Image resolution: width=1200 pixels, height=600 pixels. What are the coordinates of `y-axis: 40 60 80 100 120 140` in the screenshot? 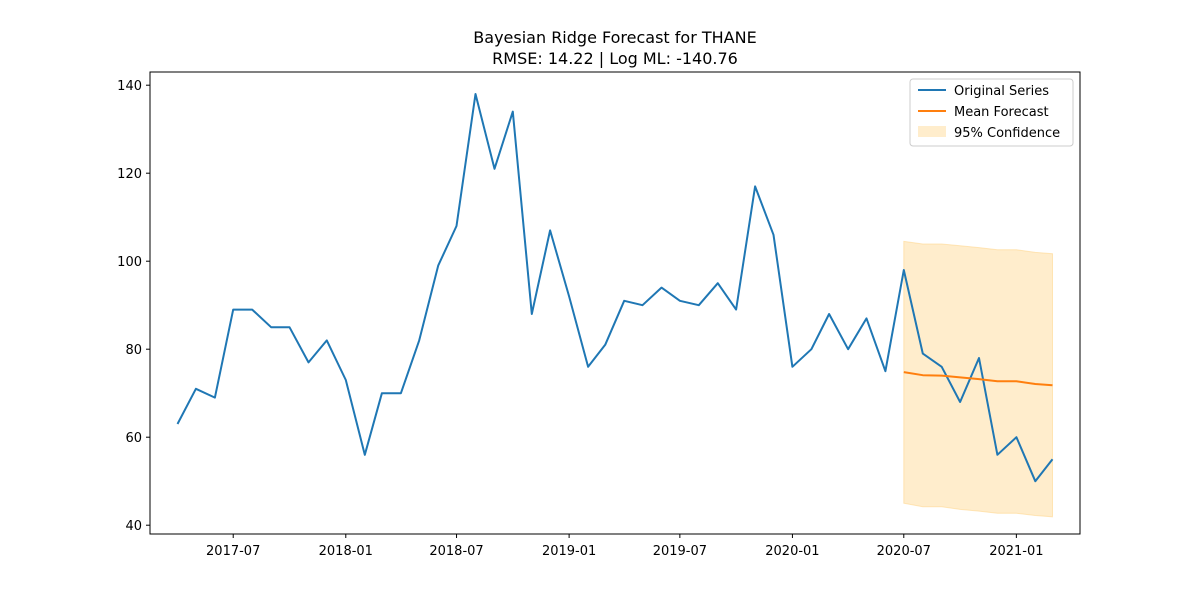 It's located at (133, 306).